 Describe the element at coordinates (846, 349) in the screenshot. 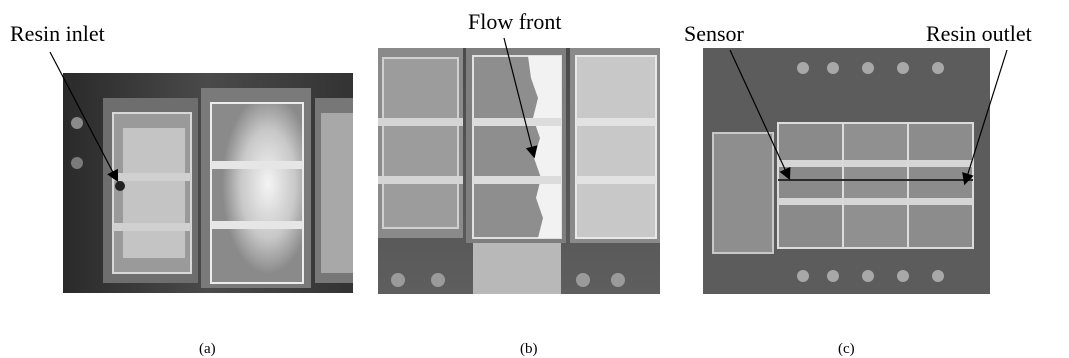

I see `caption-c: (c)` at that location.